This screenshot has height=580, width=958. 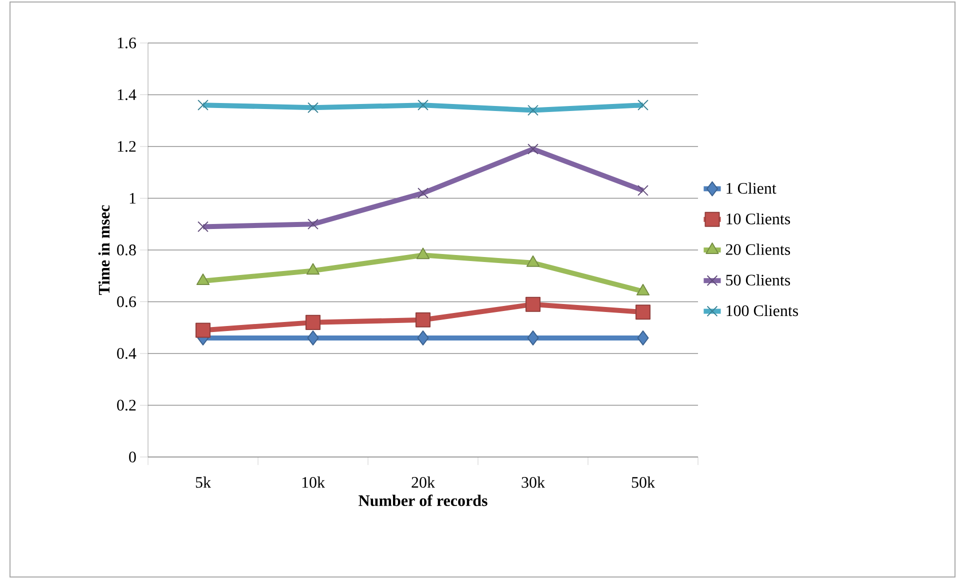 I want to click on legend-label: 1 Client, so click(x=751, y=188).